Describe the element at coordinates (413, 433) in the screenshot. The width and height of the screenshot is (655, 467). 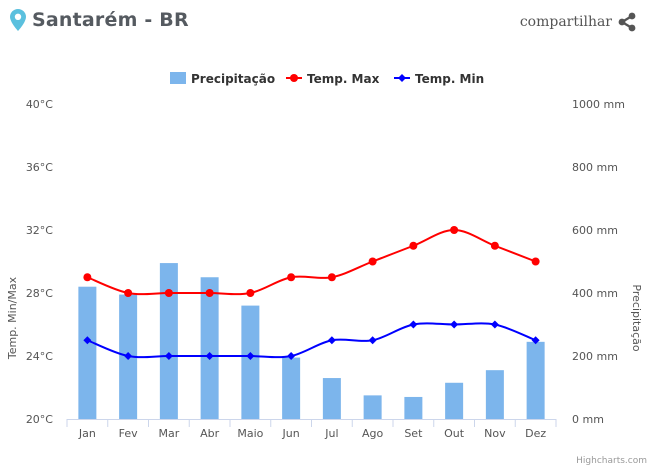
I see `x-tick-label: Set` at that location.